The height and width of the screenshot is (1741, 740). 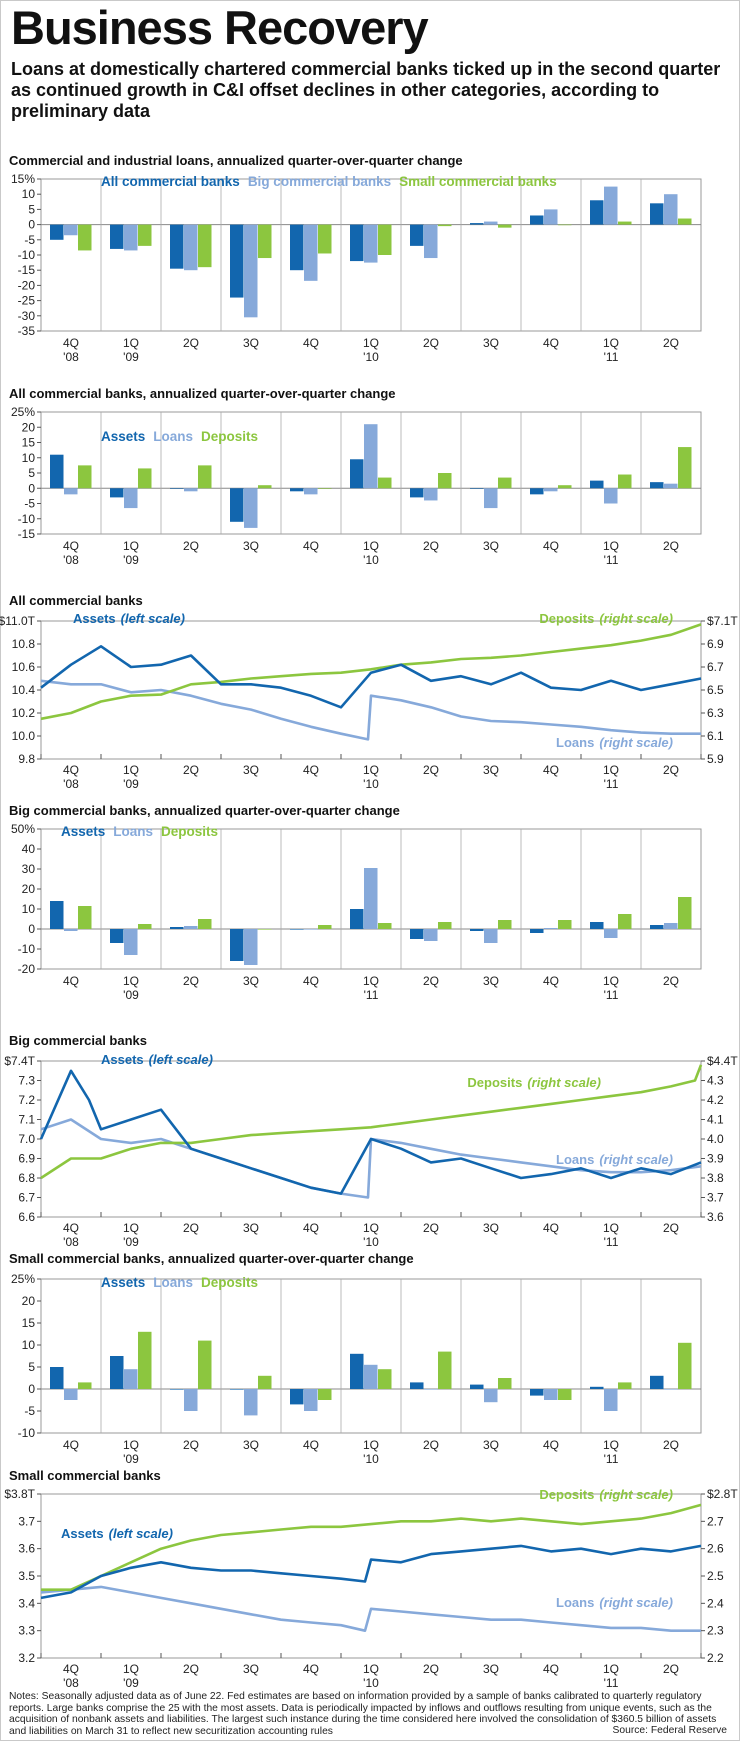 What do you see at coordinates (26, 1081) in the screenshot?
I see `left-tick-label: 7.3` at bounding box center [26, 1081].